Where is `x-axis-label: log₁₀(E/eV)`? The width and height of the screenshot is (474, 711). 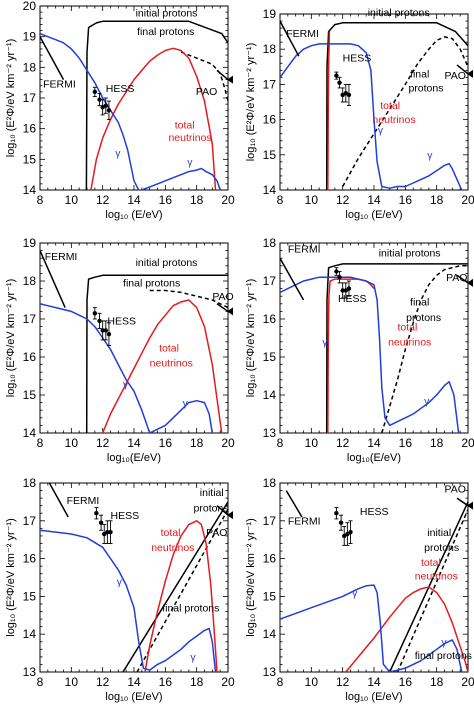
x-axis-label: log₁₀(E/eV) is located at coordinates (134, 458).